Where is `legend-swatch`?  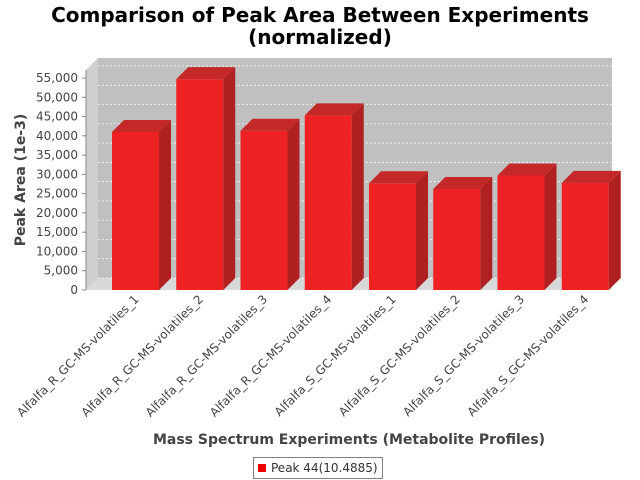 legend-swatch is located at coordinates (262, 468).